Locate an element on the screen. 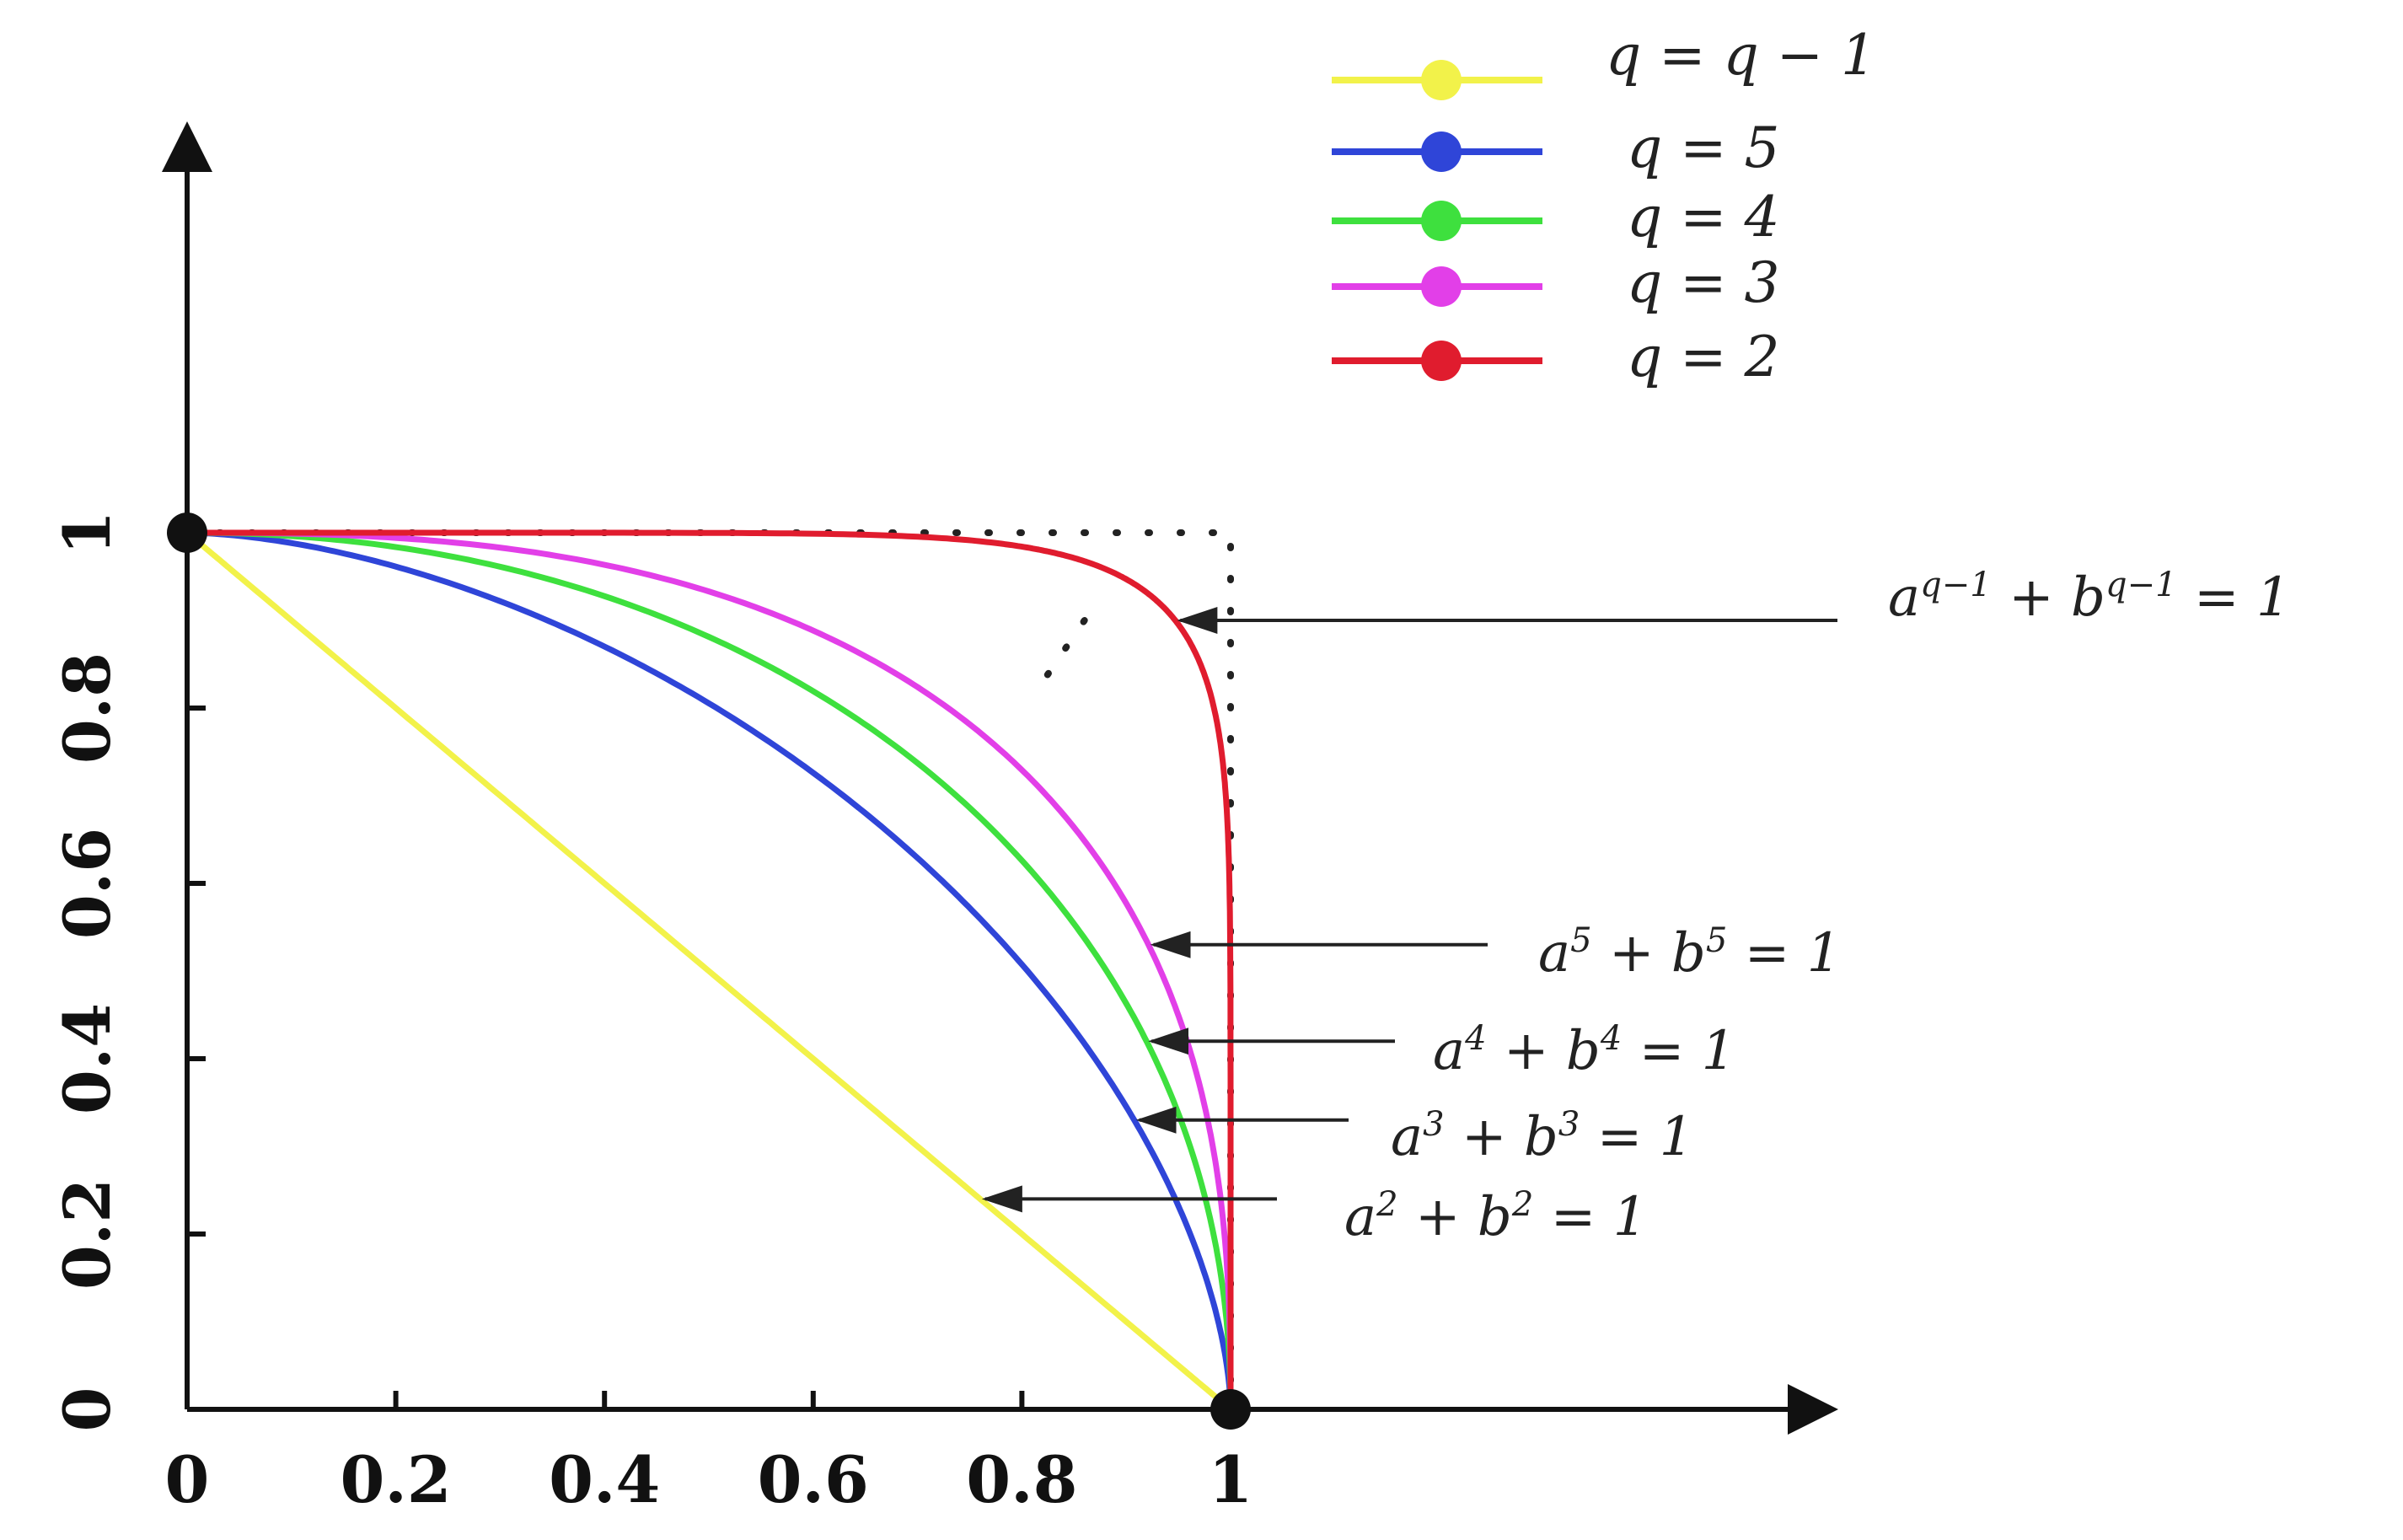 The image size is (2403, 1540). y-tick-label: 1 is located at coordinates (87, 533).